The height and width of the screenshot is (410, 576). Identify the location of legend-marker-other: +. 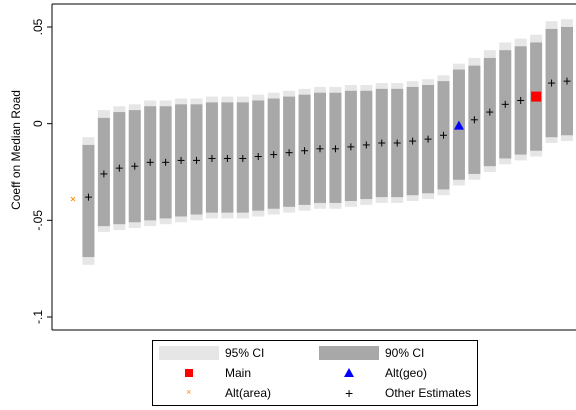
(349, 393).